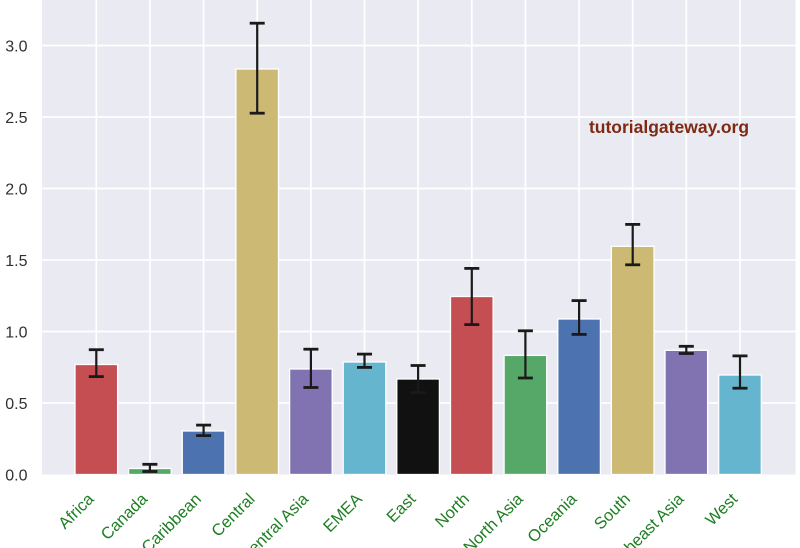  Describe the element at coordinates (16, 475) in the screenshot. I see `svg-text: 0.0` at that location.